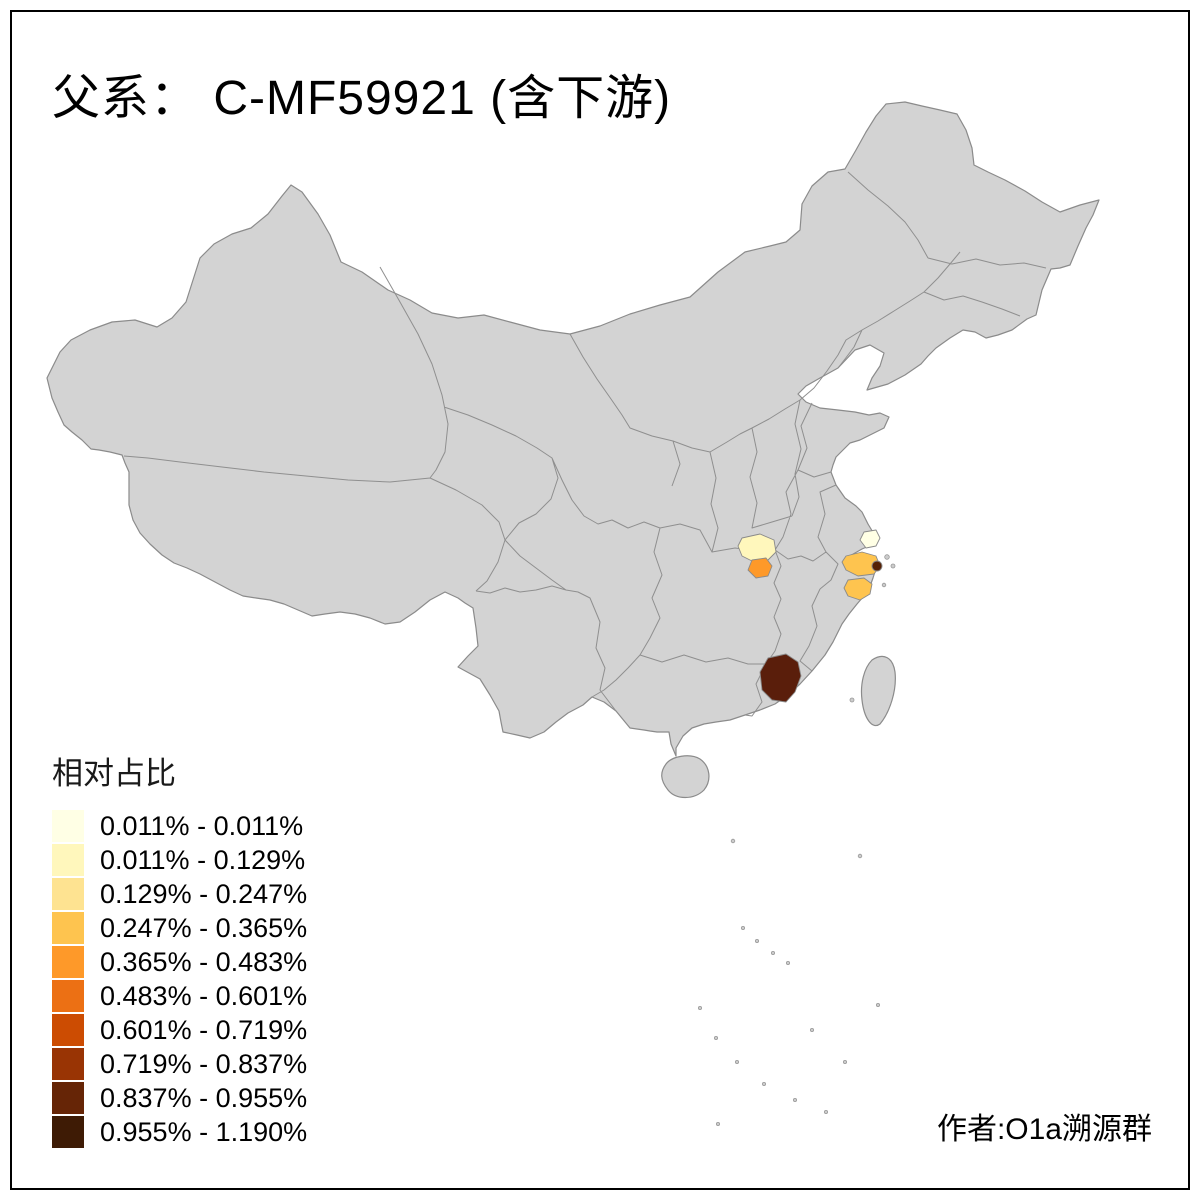 The height and width of the screenshot is (1200, 1200). Describe the element at coordinates (780, 678) in the screenshot. I see `region-east-guangdong` at that location.